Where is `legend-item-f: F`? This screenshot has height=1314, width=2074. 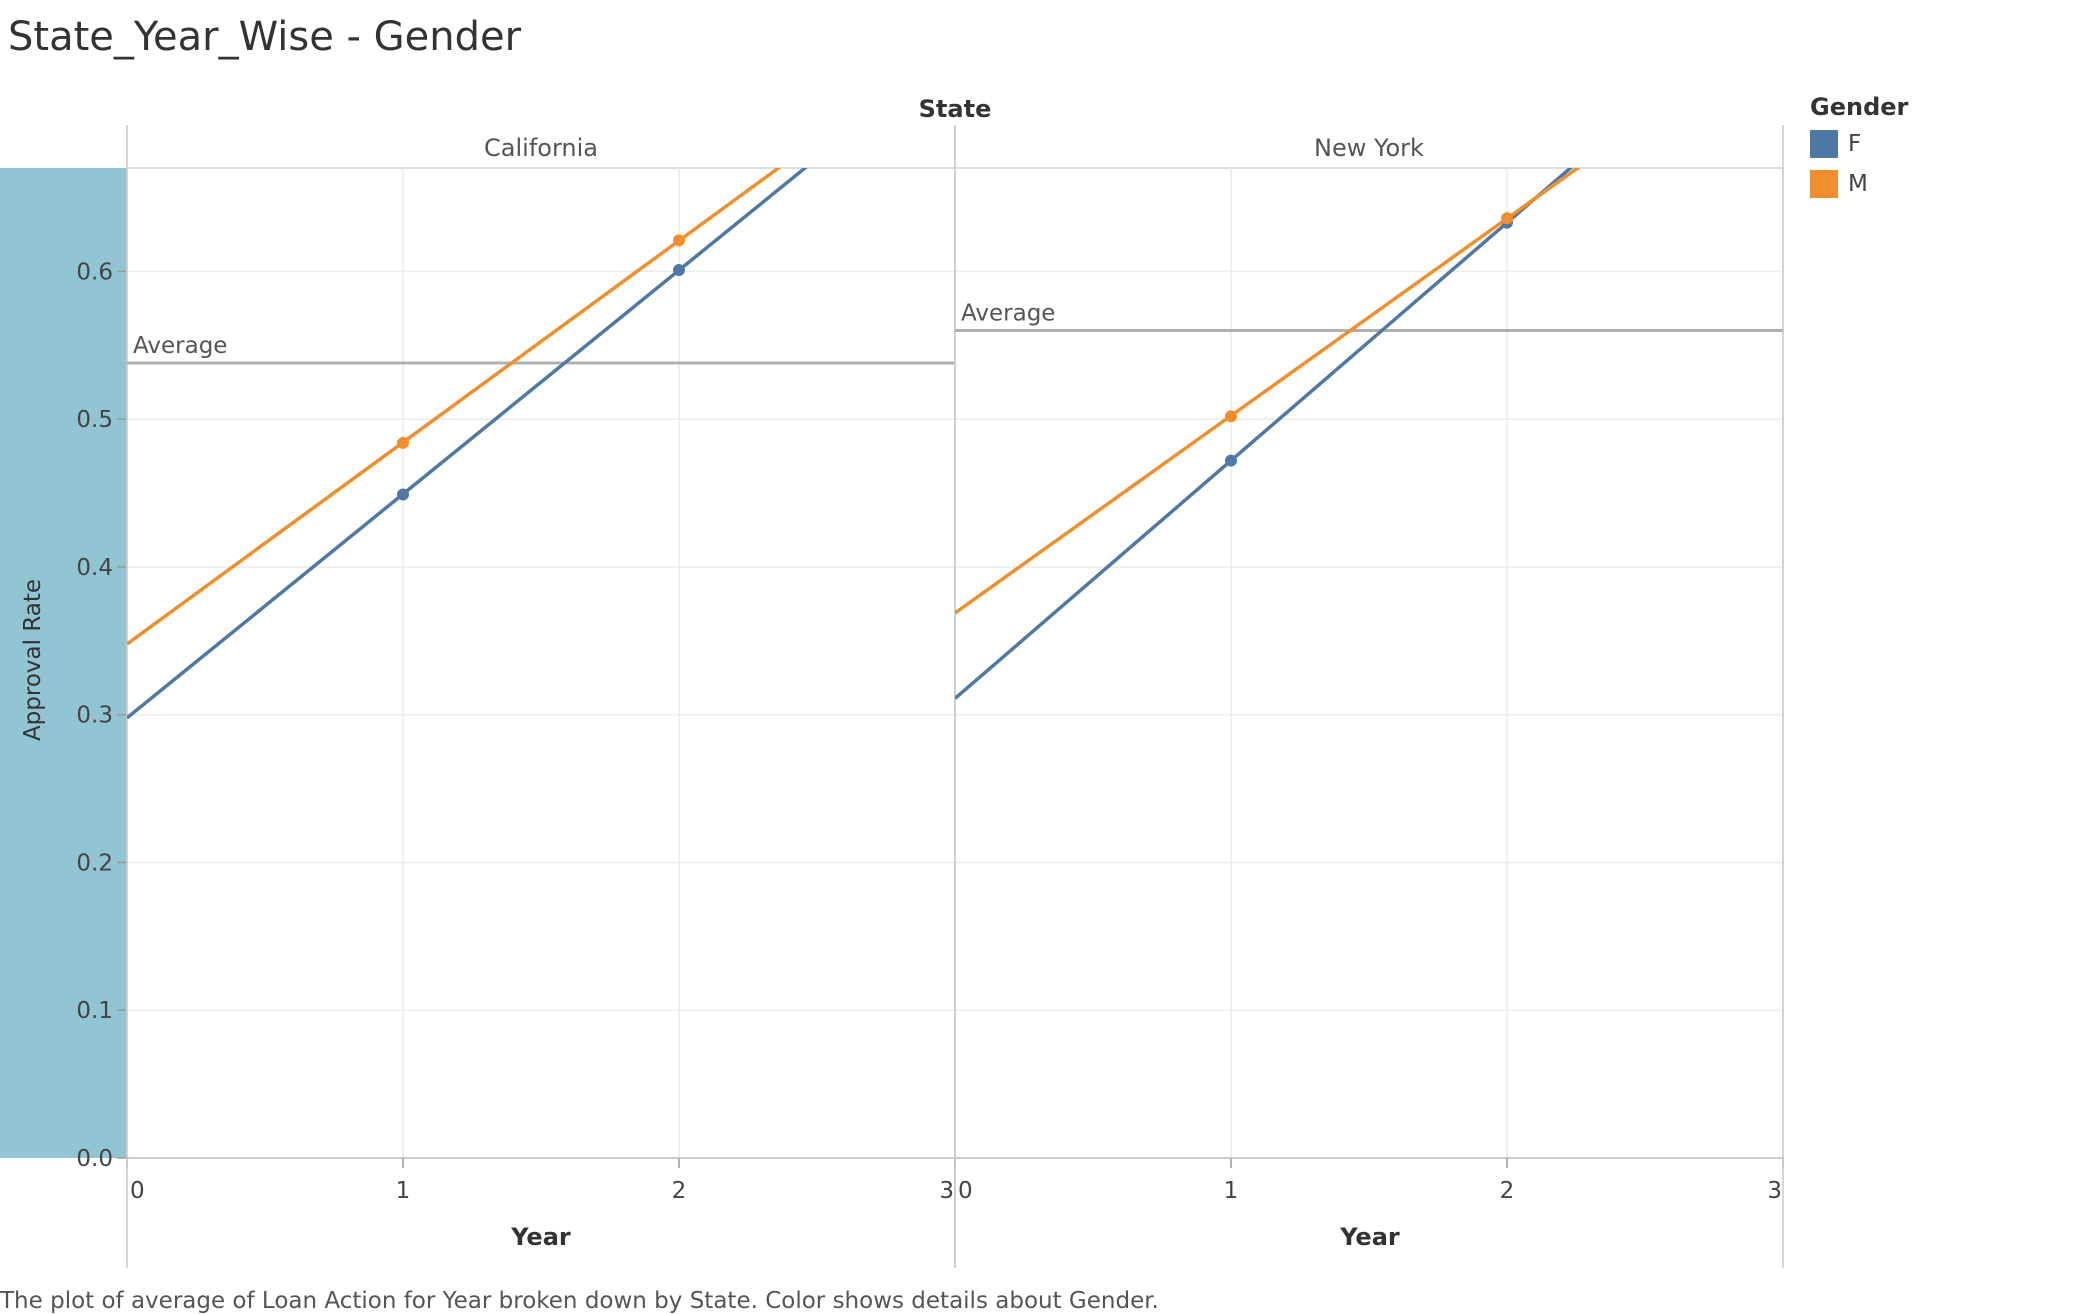 legend-item-f: F is located at coordinates (1835, 144).